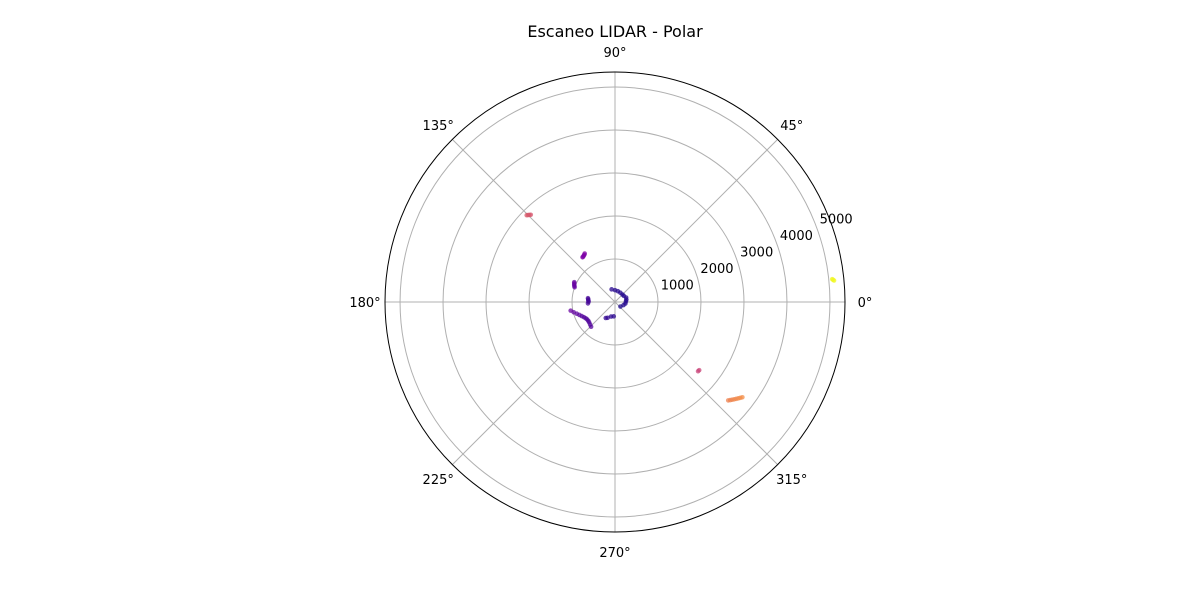 The width and height of the screenshot is (1200, 600). I want to click on theta-tick-label: 270°, so click(614, 553).